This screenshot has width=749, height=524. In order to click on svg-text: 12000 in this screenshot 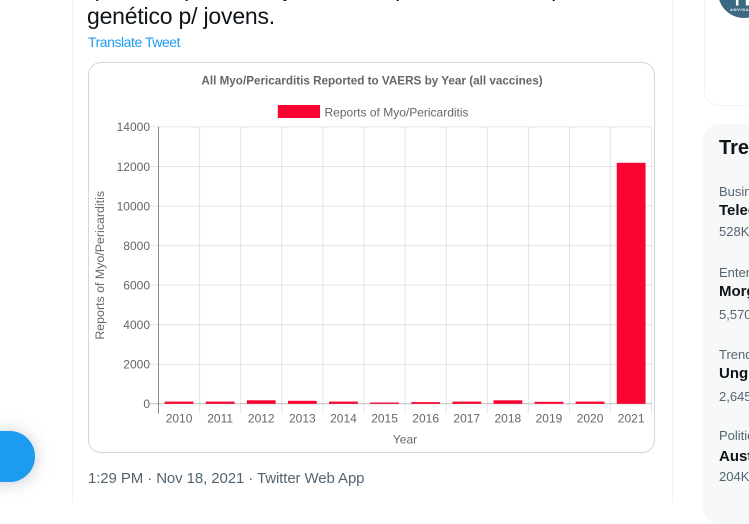, I will do `click(134, 167)`.